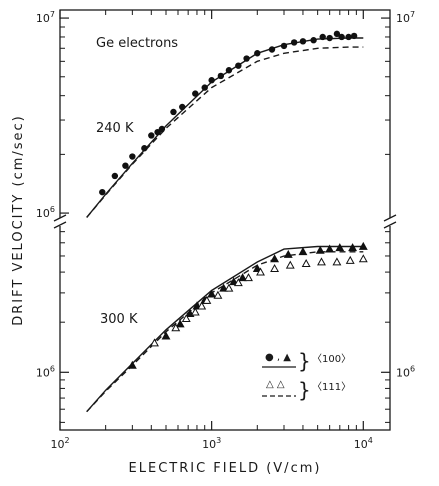 Image resolution: width=439 pixels, height=486 pixels. I want to click on y-tick-label-right: 10⁶, so click(405, 371).